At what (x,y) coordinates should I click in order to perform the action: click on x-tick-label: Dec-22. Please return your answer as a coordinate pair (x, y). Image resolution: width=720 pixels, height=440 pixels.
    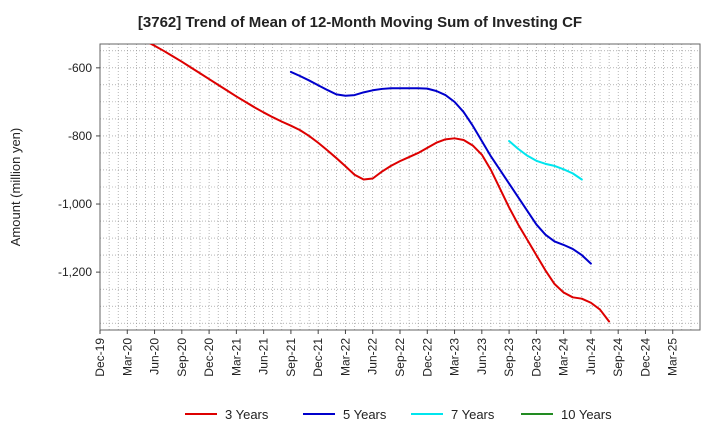
    Looking at the image, I should click on (427, 357).